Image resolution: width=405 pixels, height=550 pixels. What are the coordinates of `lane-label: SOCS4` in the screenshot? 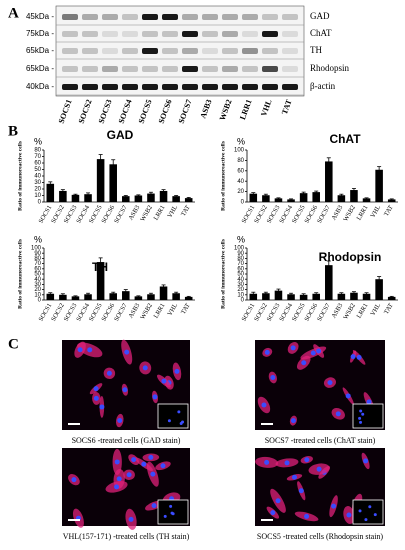 It's located at (125, 111).